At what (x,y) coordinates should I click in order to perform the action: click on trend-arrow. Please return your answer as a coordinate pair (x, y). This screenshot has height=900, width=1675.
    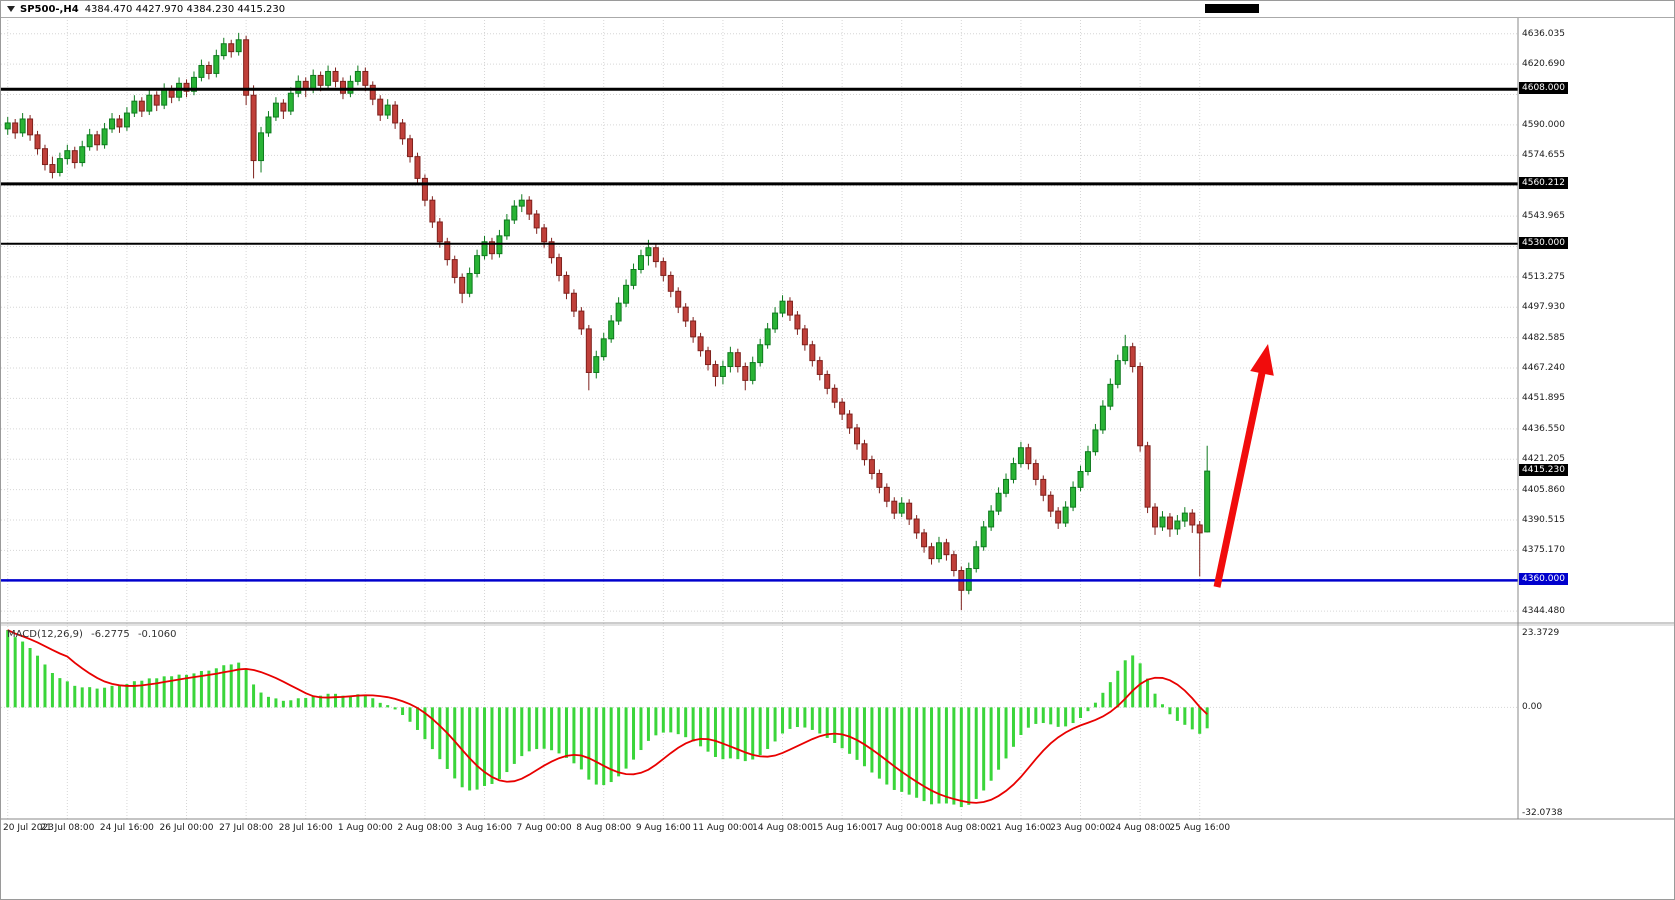
    Looking at the image, I should click on (1243, 466).